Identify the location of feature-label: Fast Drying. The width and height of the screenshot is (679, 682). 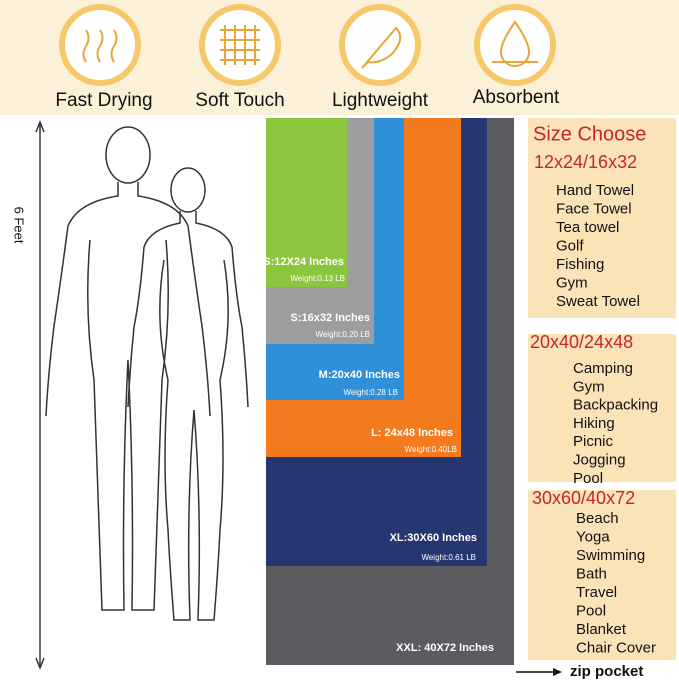
(103, 100).